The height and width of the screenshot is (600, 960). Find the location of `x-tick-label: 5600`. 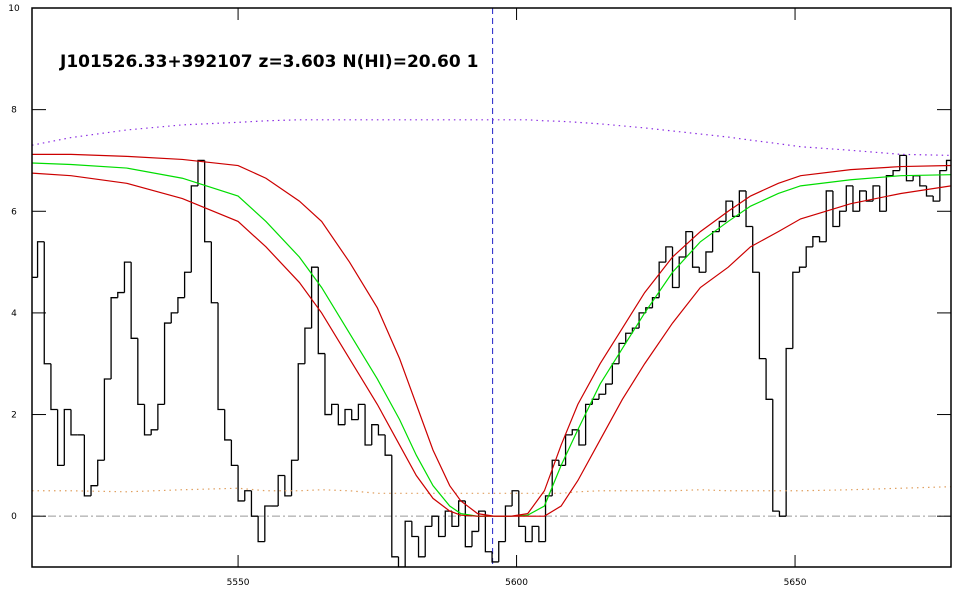

x-tick-label: 5600 is located at coordinates (516, 583).